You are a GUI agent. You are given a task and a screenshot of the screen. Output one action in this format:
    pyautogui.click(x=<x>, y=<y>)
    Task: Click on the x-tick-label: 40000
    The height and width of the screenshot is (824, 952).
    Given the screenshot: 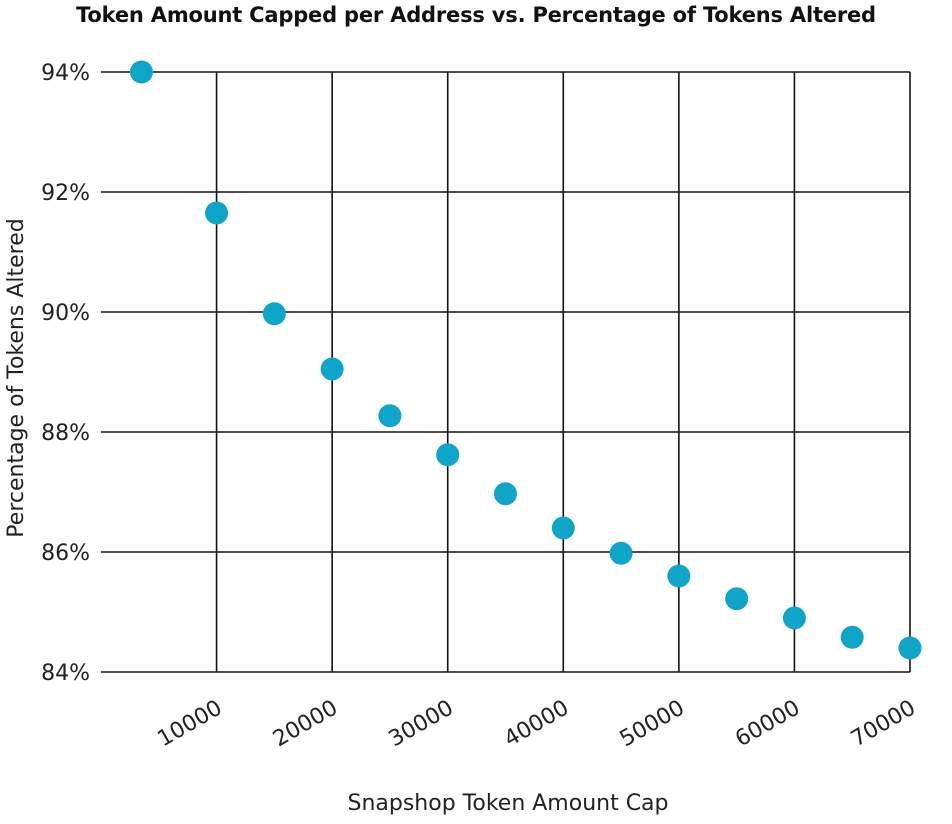 What is the action you would take?
    pyautogui.click(x=536, y=724)
    